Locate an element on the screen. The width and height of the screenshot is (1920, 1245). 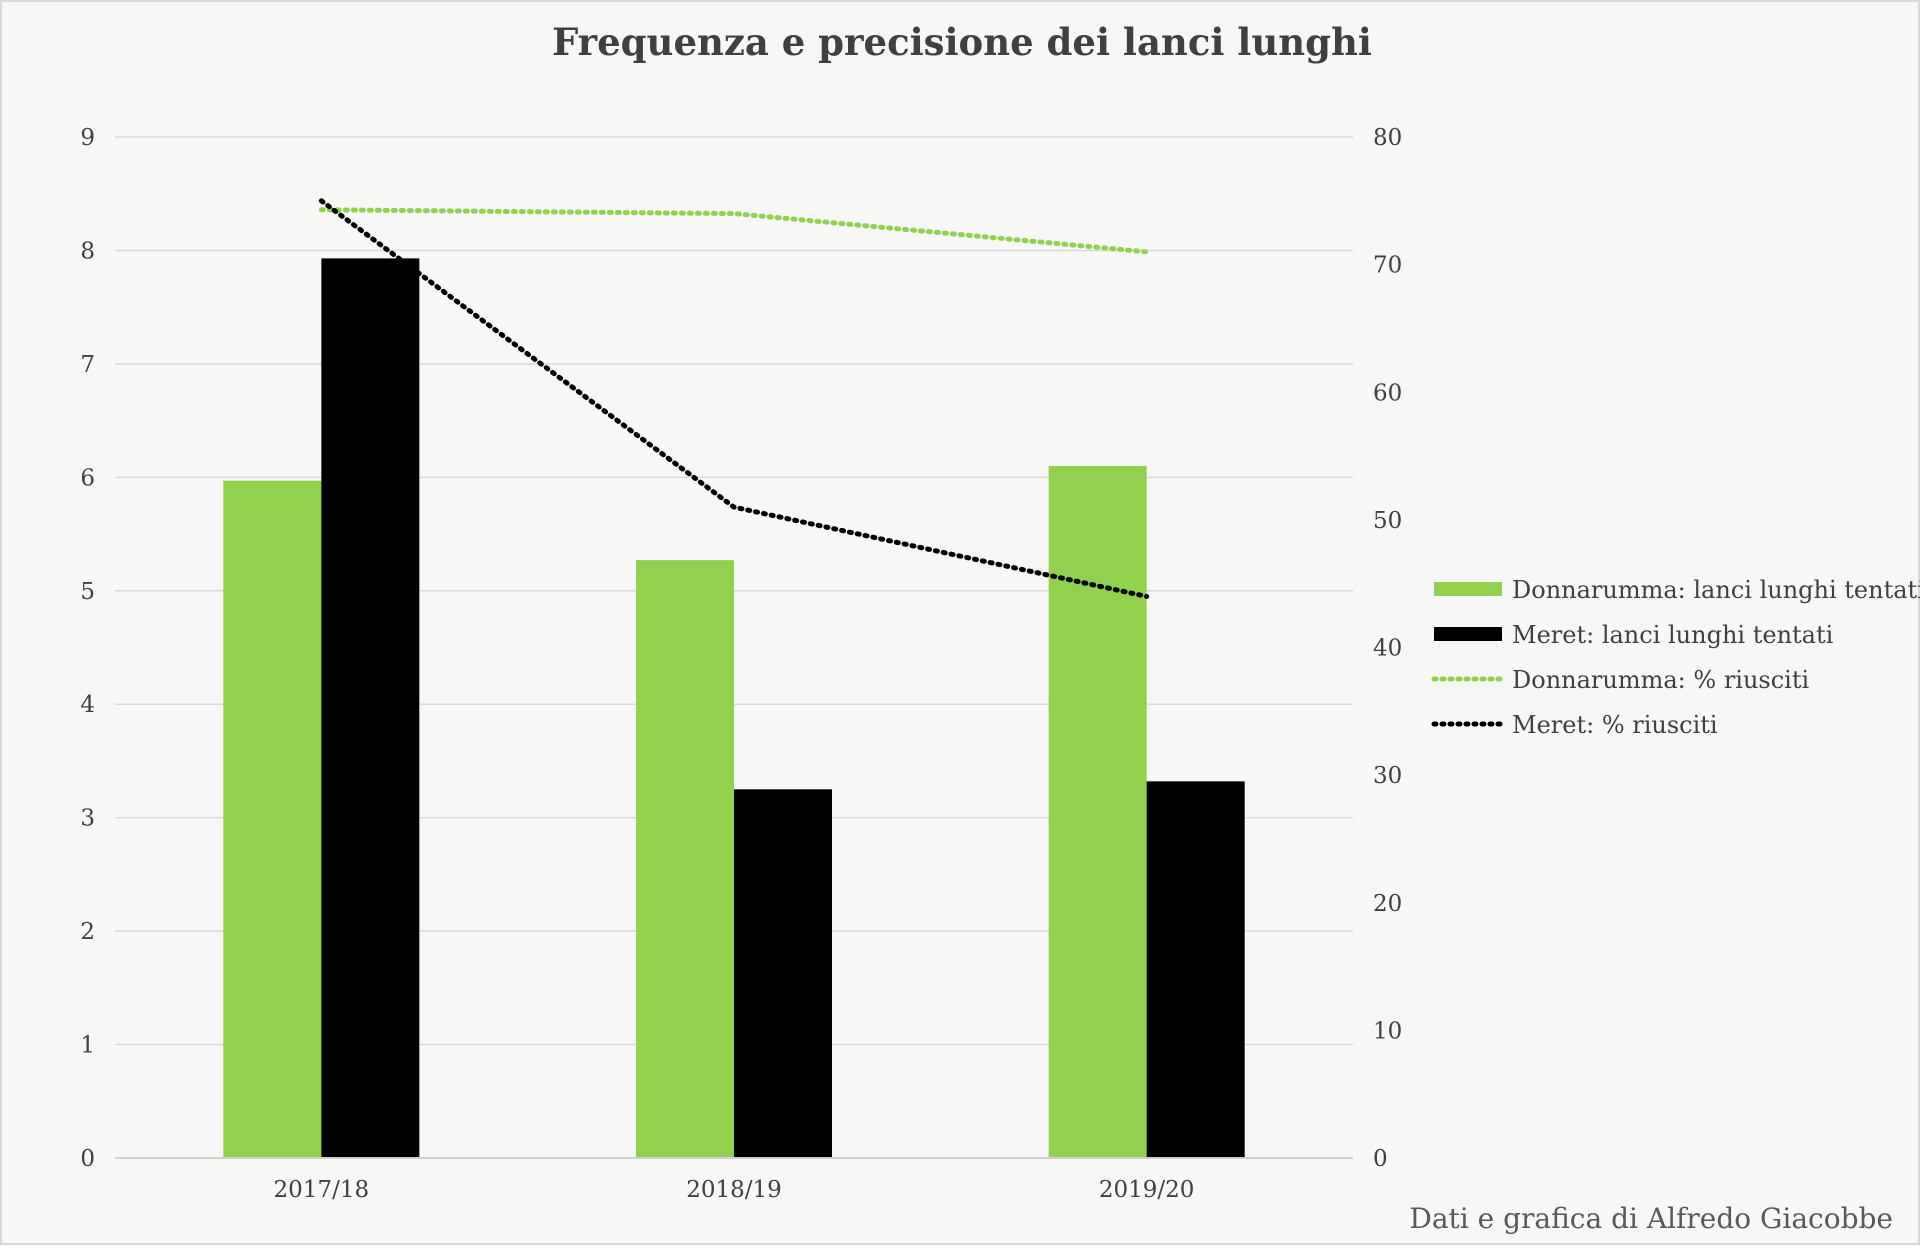
right-tick-label: 20 is located at coordinates (1387, 904).